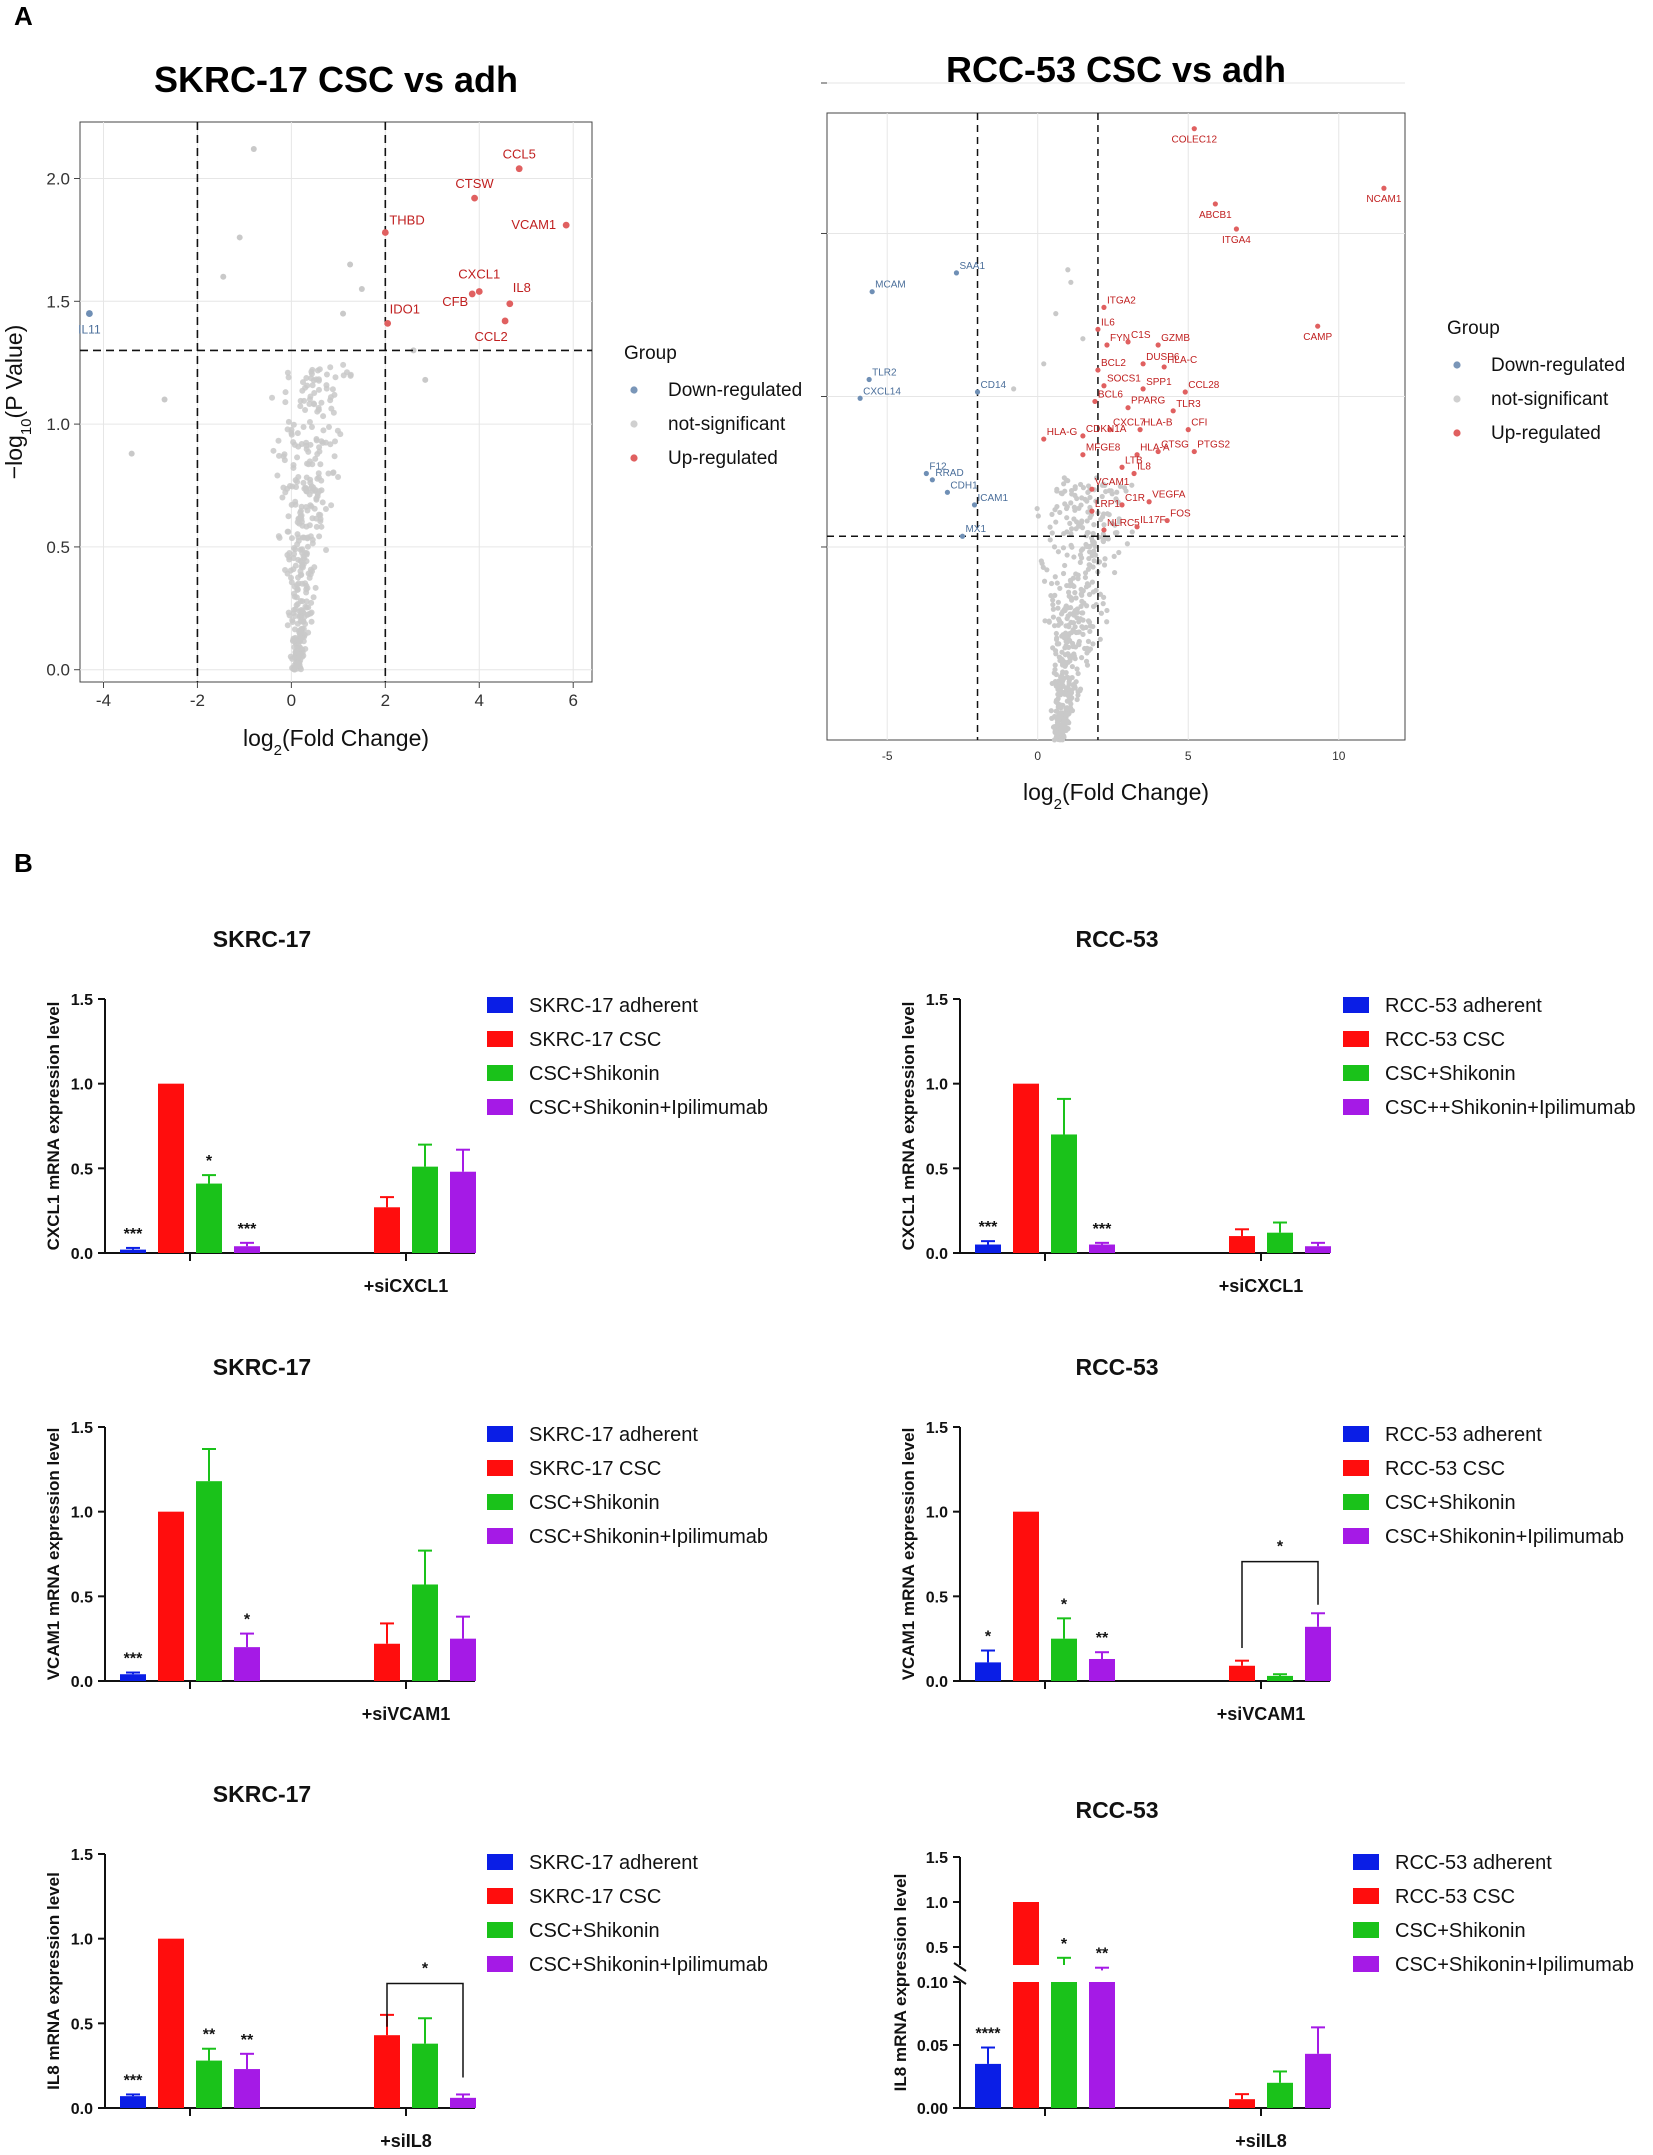 This screenshot has height=2155, width=1653. Describe the element at coordinates (82, 1597) in the screenshot. I see `y-tick-label: 0.5` at that location.